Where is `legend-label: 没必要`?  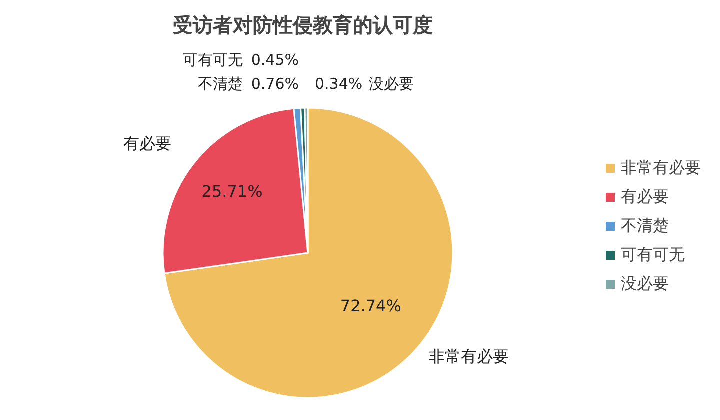 legend-label: 没必要 is located at coordinates (645, 284).